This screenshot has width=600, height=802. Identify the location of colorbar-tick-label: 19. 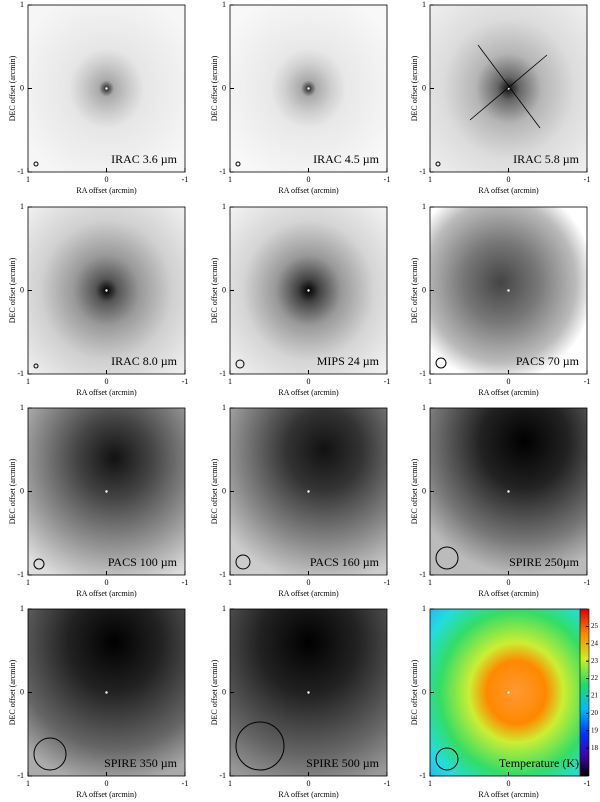
(595, 730).